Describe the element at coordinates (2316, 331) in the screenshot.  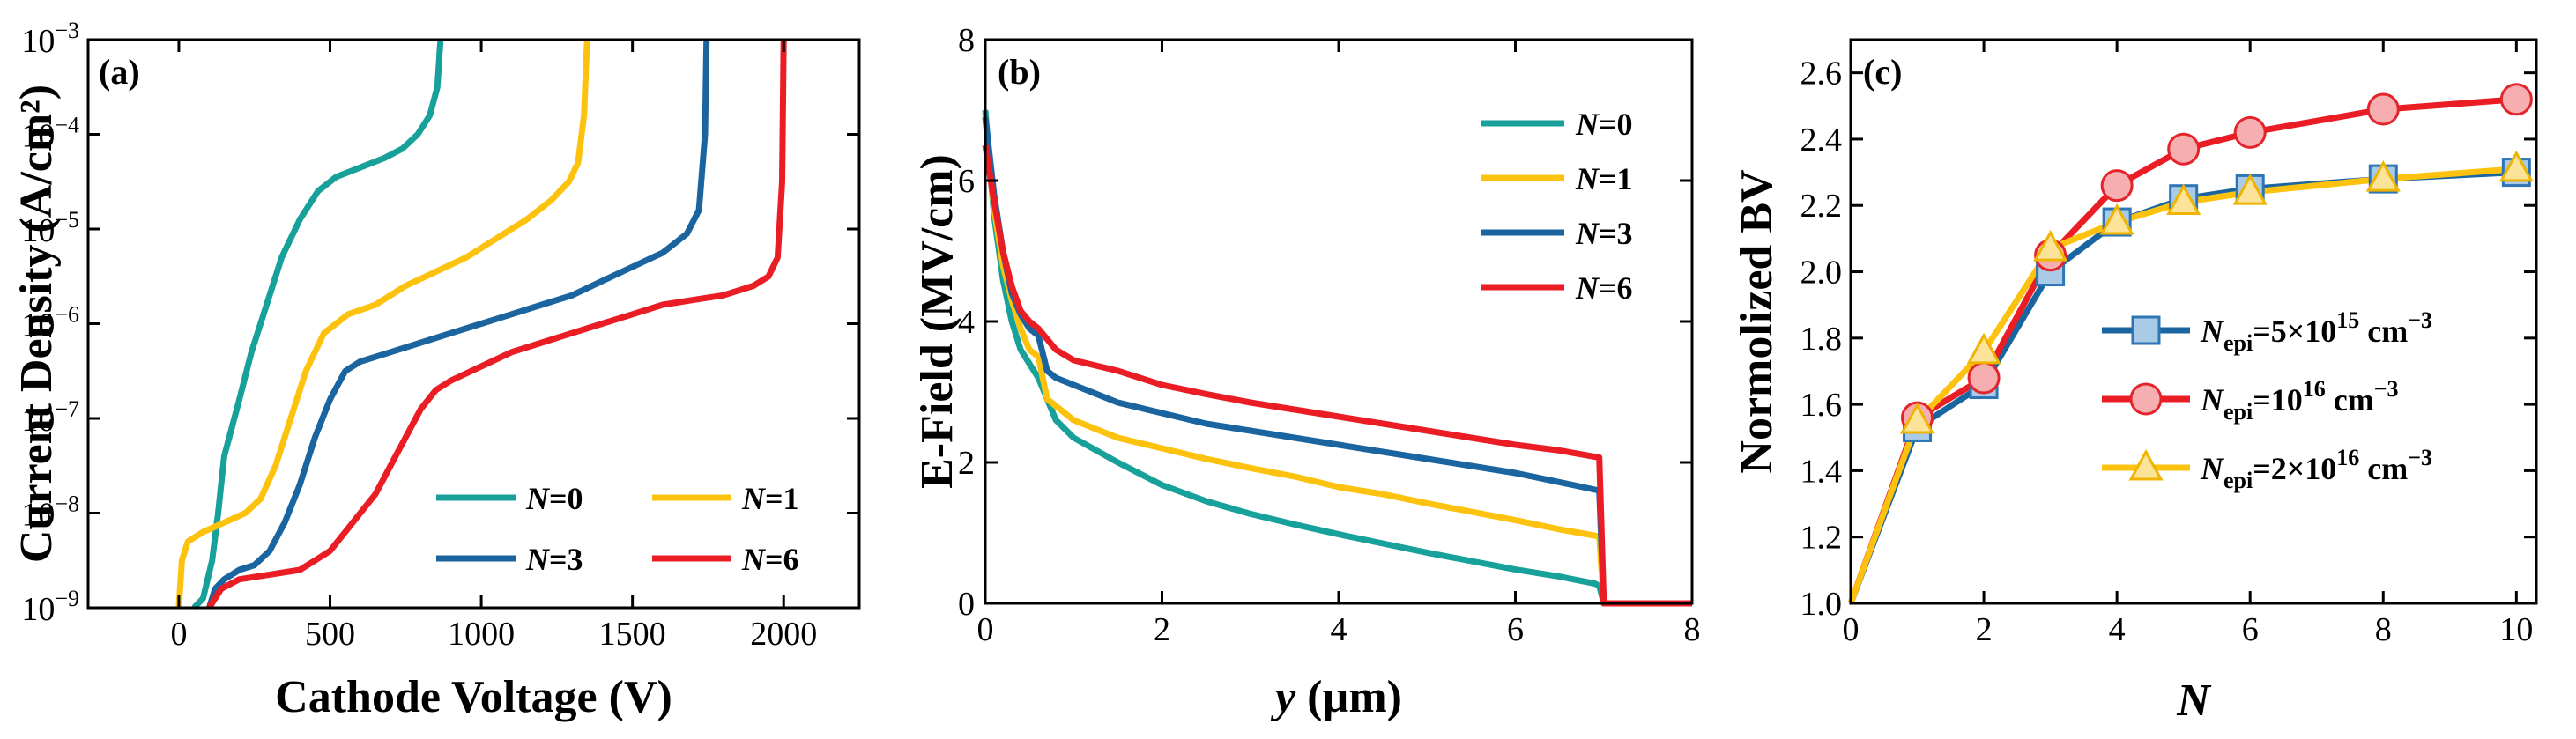
I see `legend-label-square: Nepi=5×1015 cm−3` at that location.